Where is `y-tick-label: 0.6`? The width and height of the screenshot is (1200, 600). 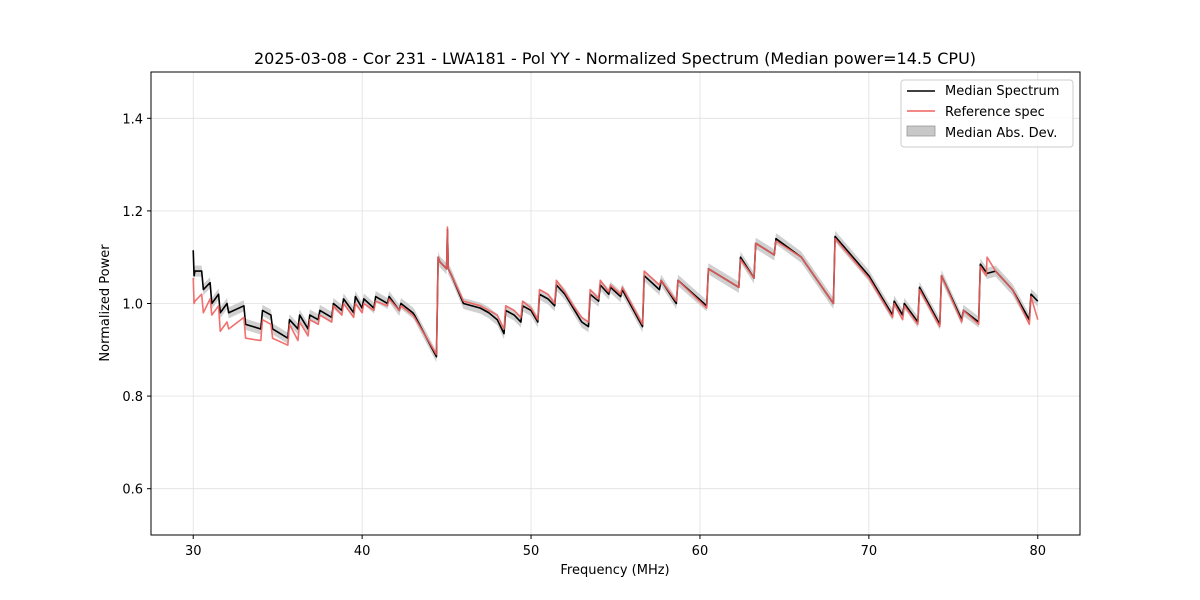
y-tick-label: 0.6 is located at coordinates (132, 490).